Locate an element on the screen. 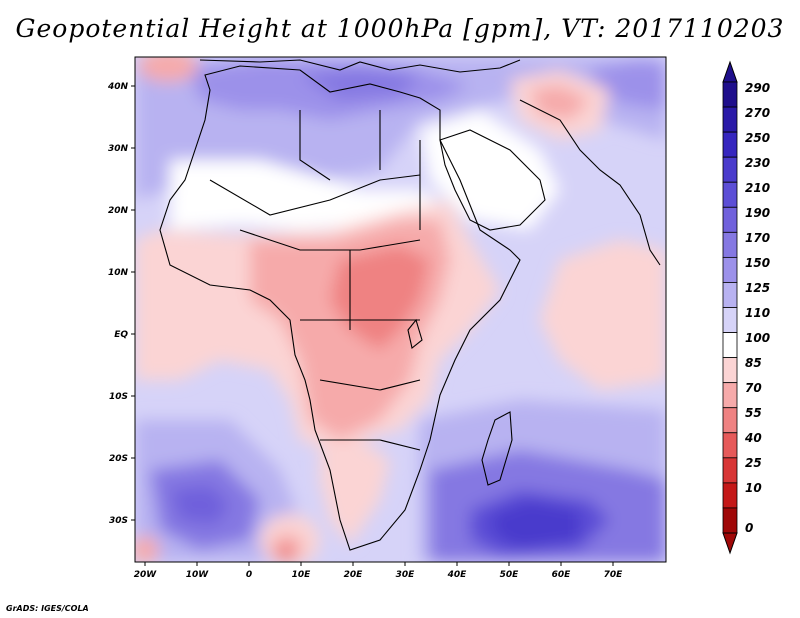 The image size is (800, 618). lat-tick-label: 20S is located at coordinates (118, 459).